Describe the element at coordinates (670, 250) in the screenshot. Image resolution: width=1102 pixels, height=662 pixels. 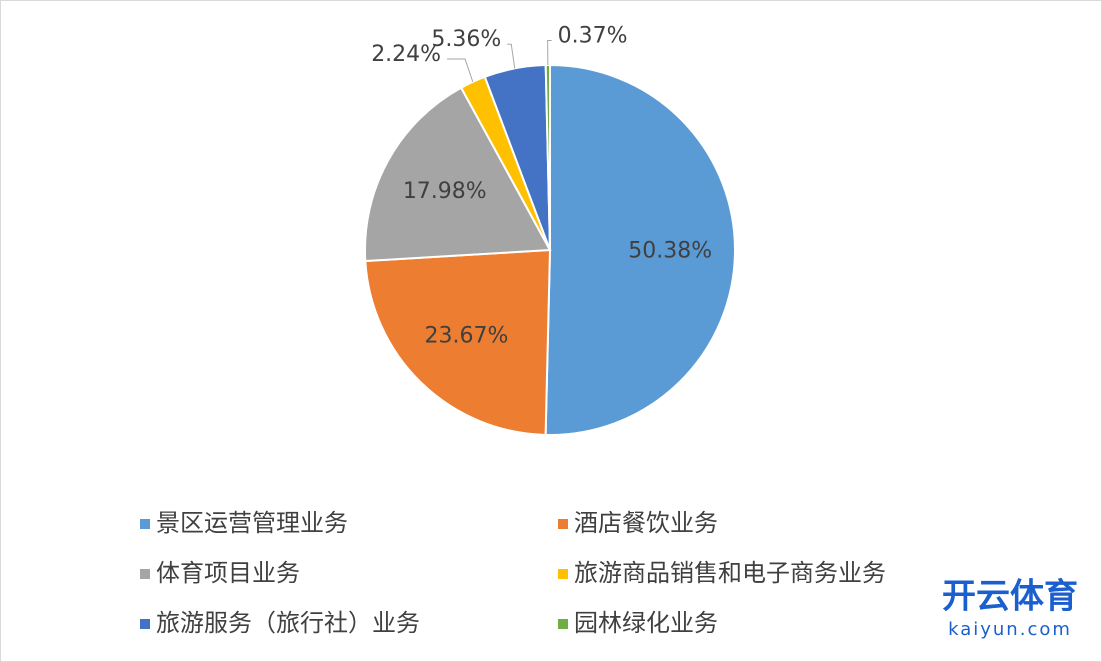
I see `data-label: 50.38%` at that location.